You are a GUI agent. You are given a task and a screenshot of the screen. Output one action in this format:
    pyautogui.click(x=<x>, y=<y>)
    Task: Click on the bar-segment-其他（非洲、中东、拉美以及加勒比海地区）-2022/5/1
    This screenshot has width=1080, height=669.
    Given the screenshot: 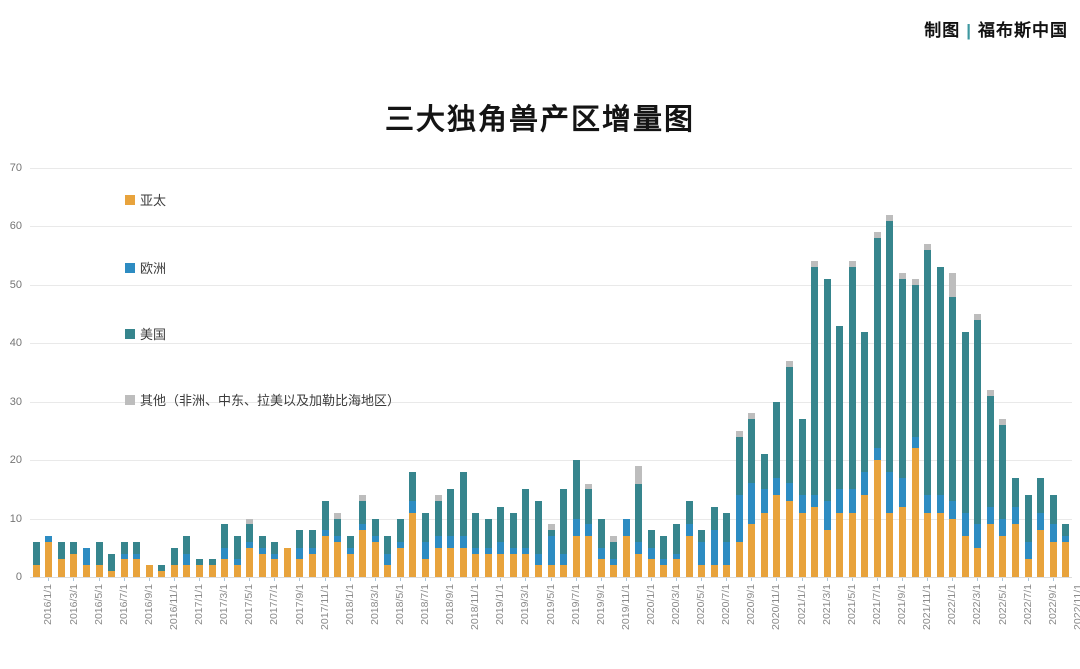 What is the action you would take?
    pyautogui.click(x=990, y=393)
    